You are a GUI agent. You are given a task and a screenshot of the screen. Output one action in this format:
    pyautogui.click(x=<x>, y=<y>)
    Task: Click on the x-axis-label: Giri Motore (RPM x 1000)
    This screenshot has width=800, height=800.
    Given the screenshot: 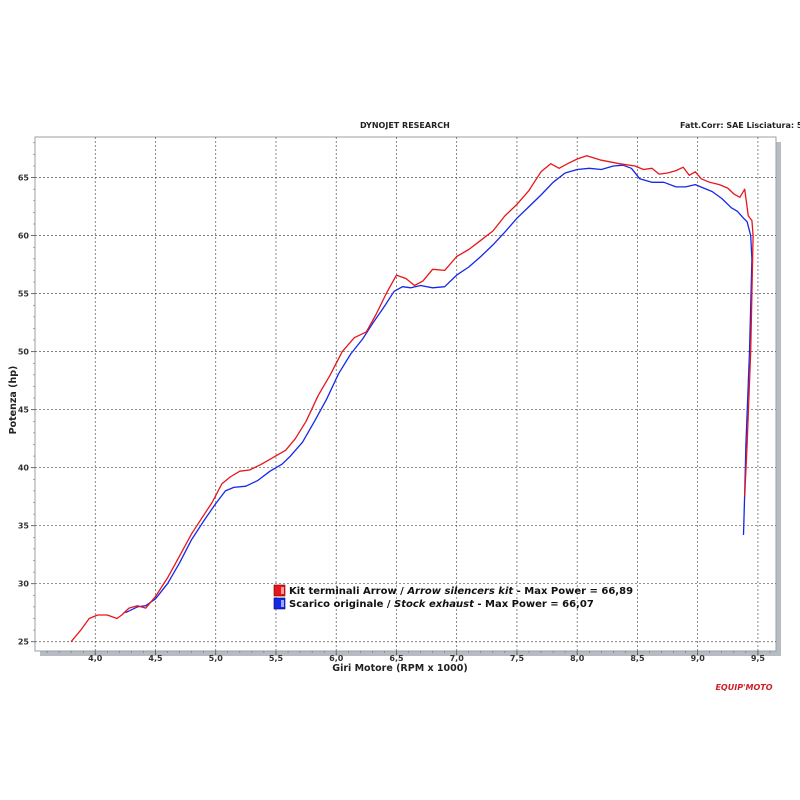 What is the action you would take?
    pyautogui.click(x=399, y=668)
    